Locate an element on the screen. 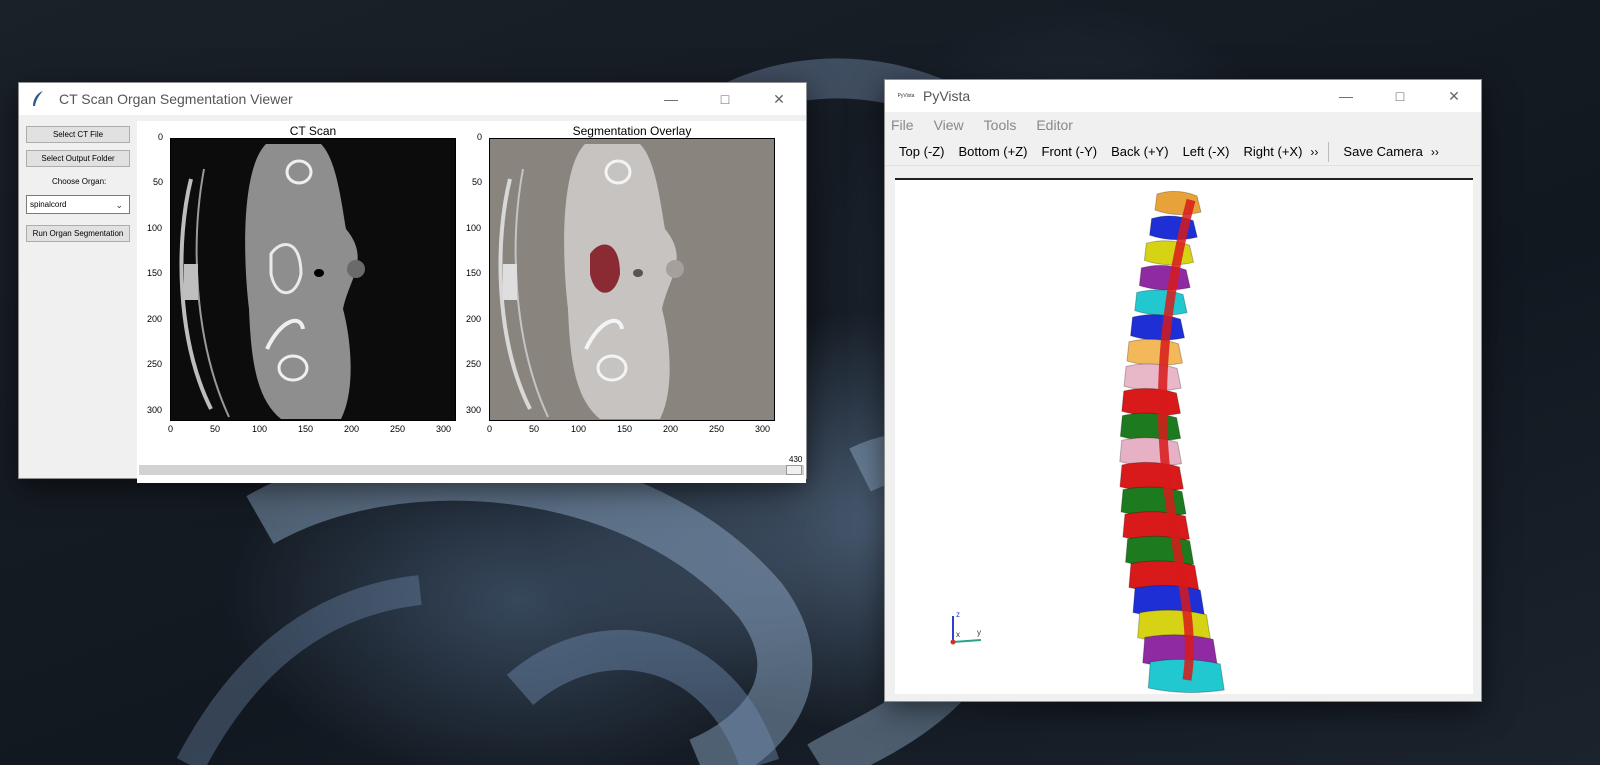 This screenshot has height=765, width=1600. view-right-button: Right (+X) is located at coordinates (1273, 151).